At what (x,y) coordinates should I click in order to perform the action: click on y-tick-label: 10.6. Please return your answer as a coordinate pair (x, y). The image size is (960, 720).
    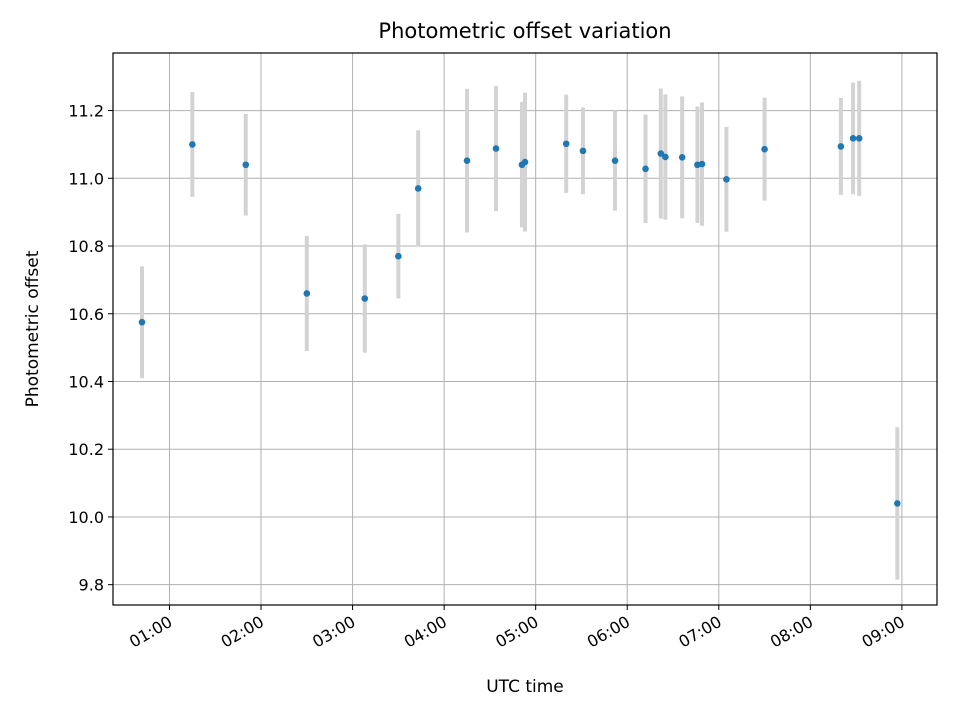
    Looking at the image, I should click on (86, 314).